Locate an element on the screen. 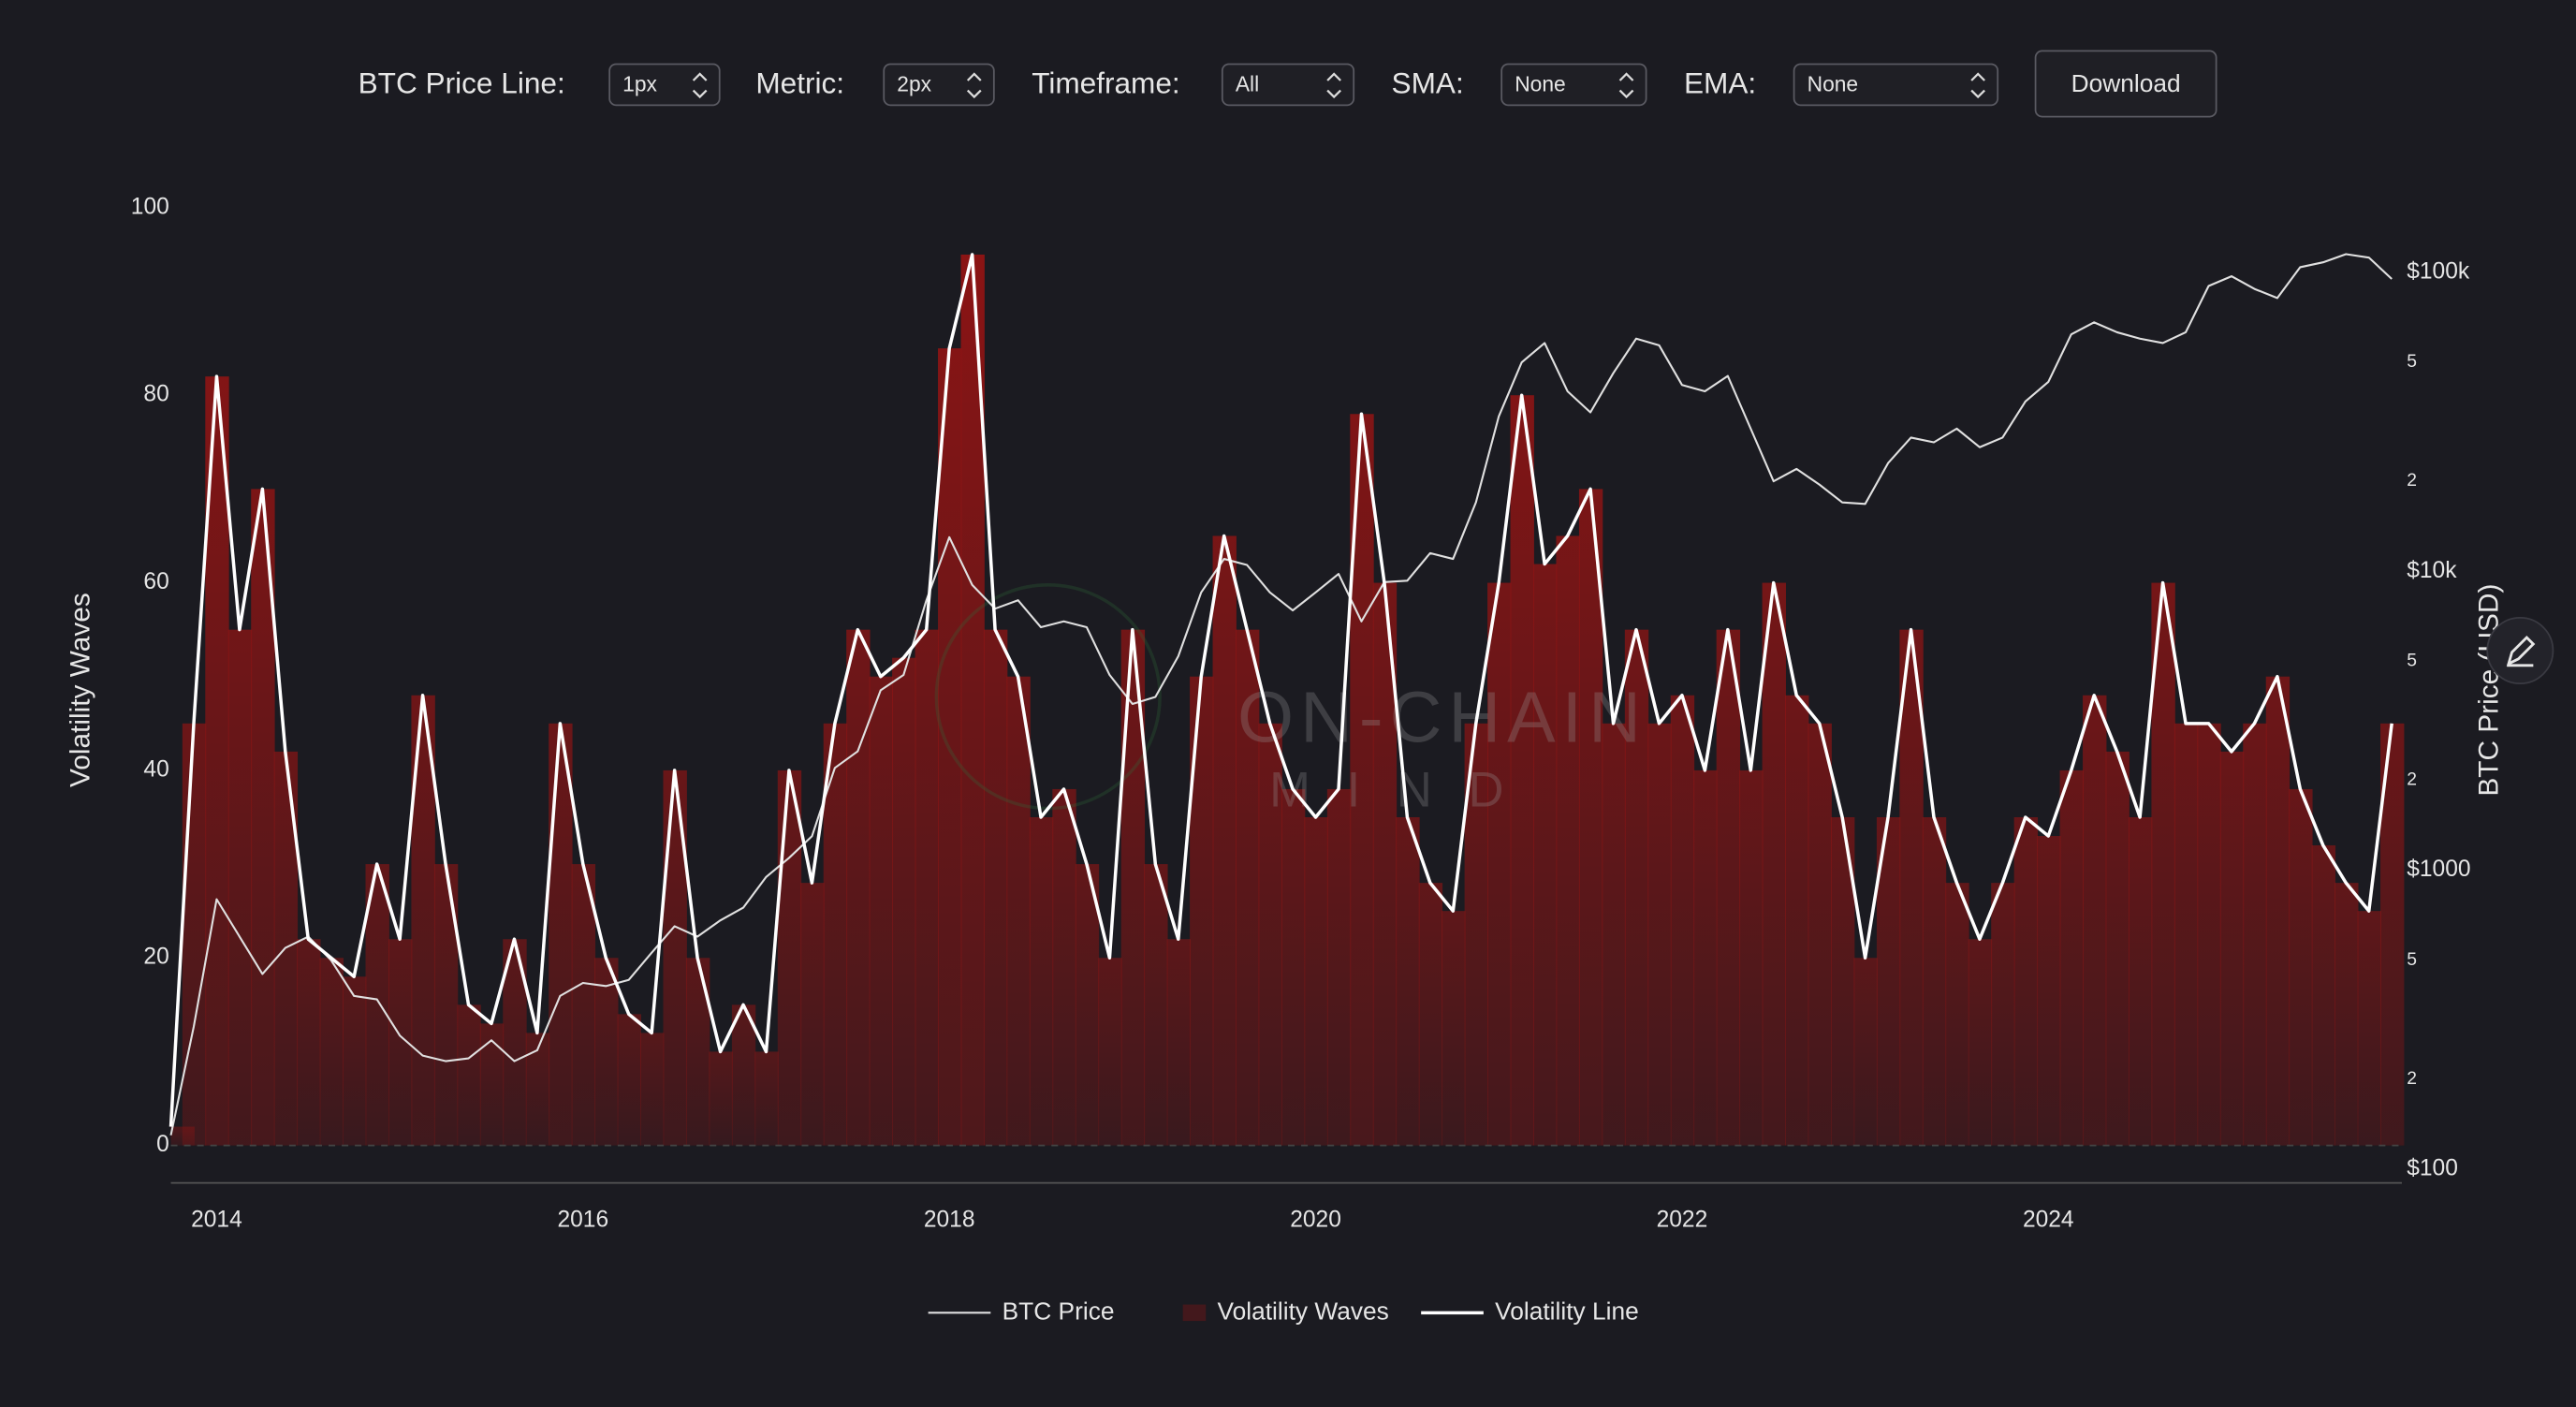 This screenshot has height=1407, width=2576. y-tick-label: 40 is located at coordinates (155, 769).